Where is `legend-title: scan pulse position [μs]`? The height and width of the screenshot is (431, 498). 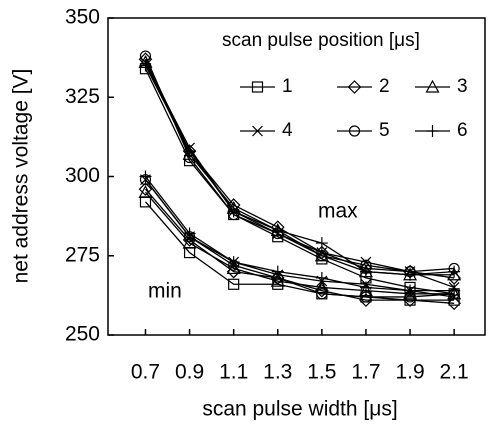
legend-title: scan pulse position [μs] is located at coordinates (321, 40).